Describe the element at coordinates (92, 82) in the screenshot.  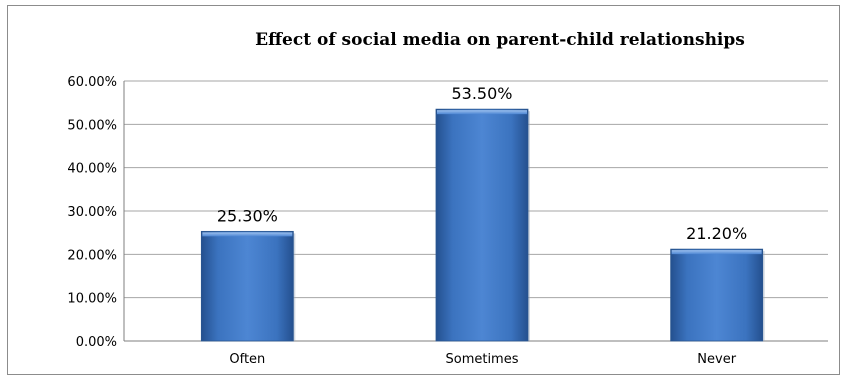
I see `y-tick-label: 60.00%` at that location.